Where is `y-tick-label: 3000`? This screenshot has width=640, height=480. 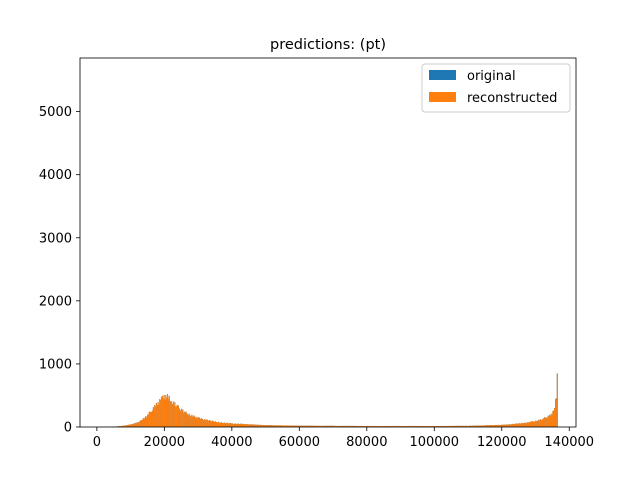 y-tick-label: 3000 is located at coordinates (55, 238).